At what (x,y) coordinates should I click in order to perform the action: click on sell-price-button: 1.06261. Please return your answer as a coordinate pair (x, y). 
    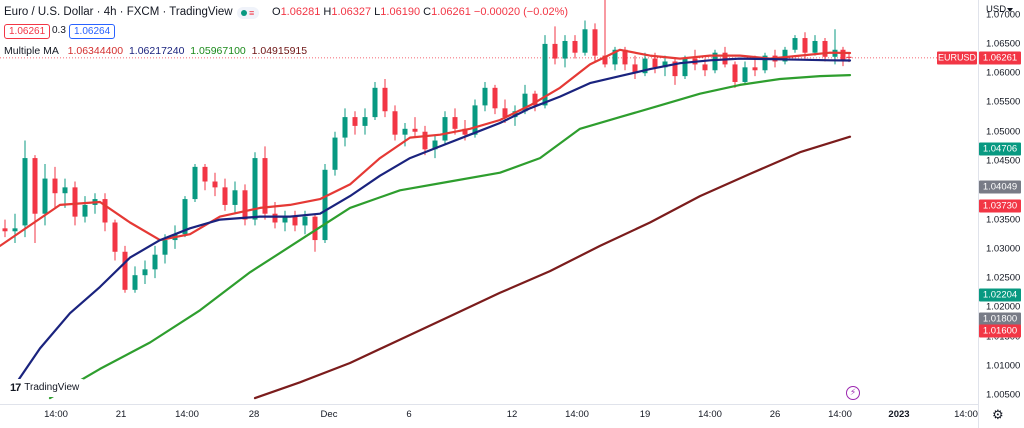
    Looking at the image, I should click on (27, 31).